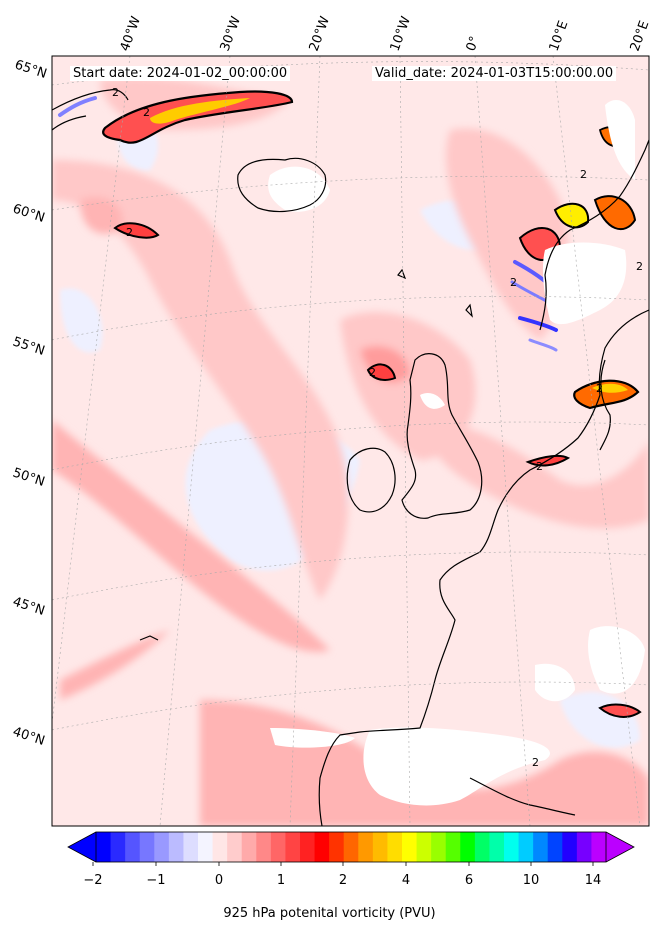  Describe the element at coordinates (406, 880) in the screenshot. I see `colorbar-tick-label: 4` at that location.